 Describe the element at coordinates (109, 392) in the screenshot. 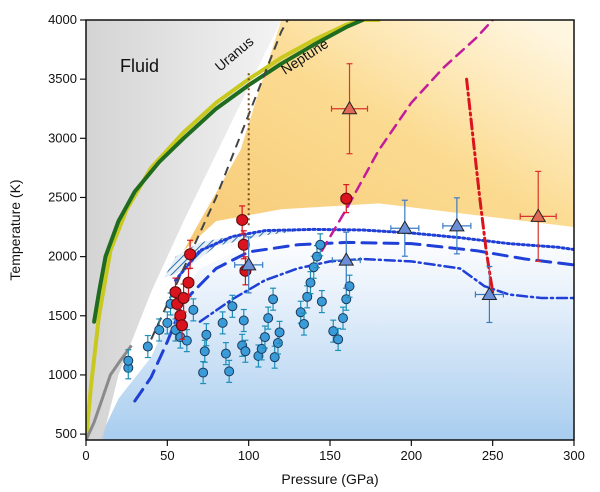

I see `grey-low-curve` at that location.